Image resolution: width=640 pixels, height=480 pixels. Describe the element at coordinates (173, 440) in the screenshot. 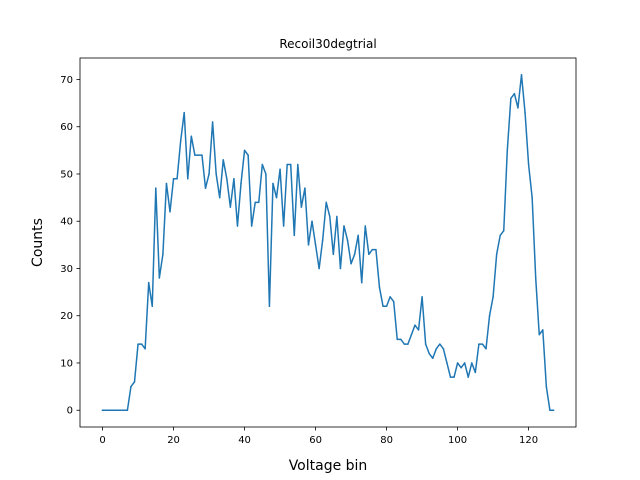

I see `x-tick-label: 20` at that location.